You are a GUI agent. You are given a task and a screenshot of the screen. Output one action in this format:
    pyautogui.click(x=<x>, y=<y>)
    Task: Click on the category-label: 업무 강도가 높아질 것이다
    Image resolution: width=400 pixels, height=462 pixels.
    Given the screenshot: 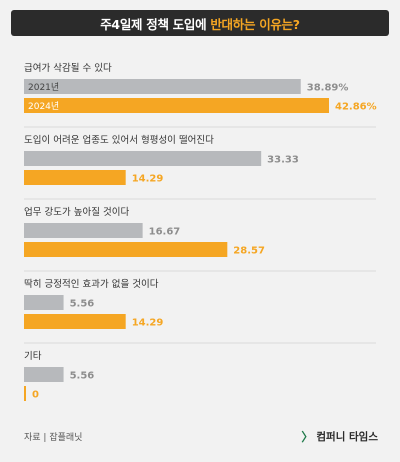 What is the action you would take?
    pyautogui.click(x=76, y=212)
    